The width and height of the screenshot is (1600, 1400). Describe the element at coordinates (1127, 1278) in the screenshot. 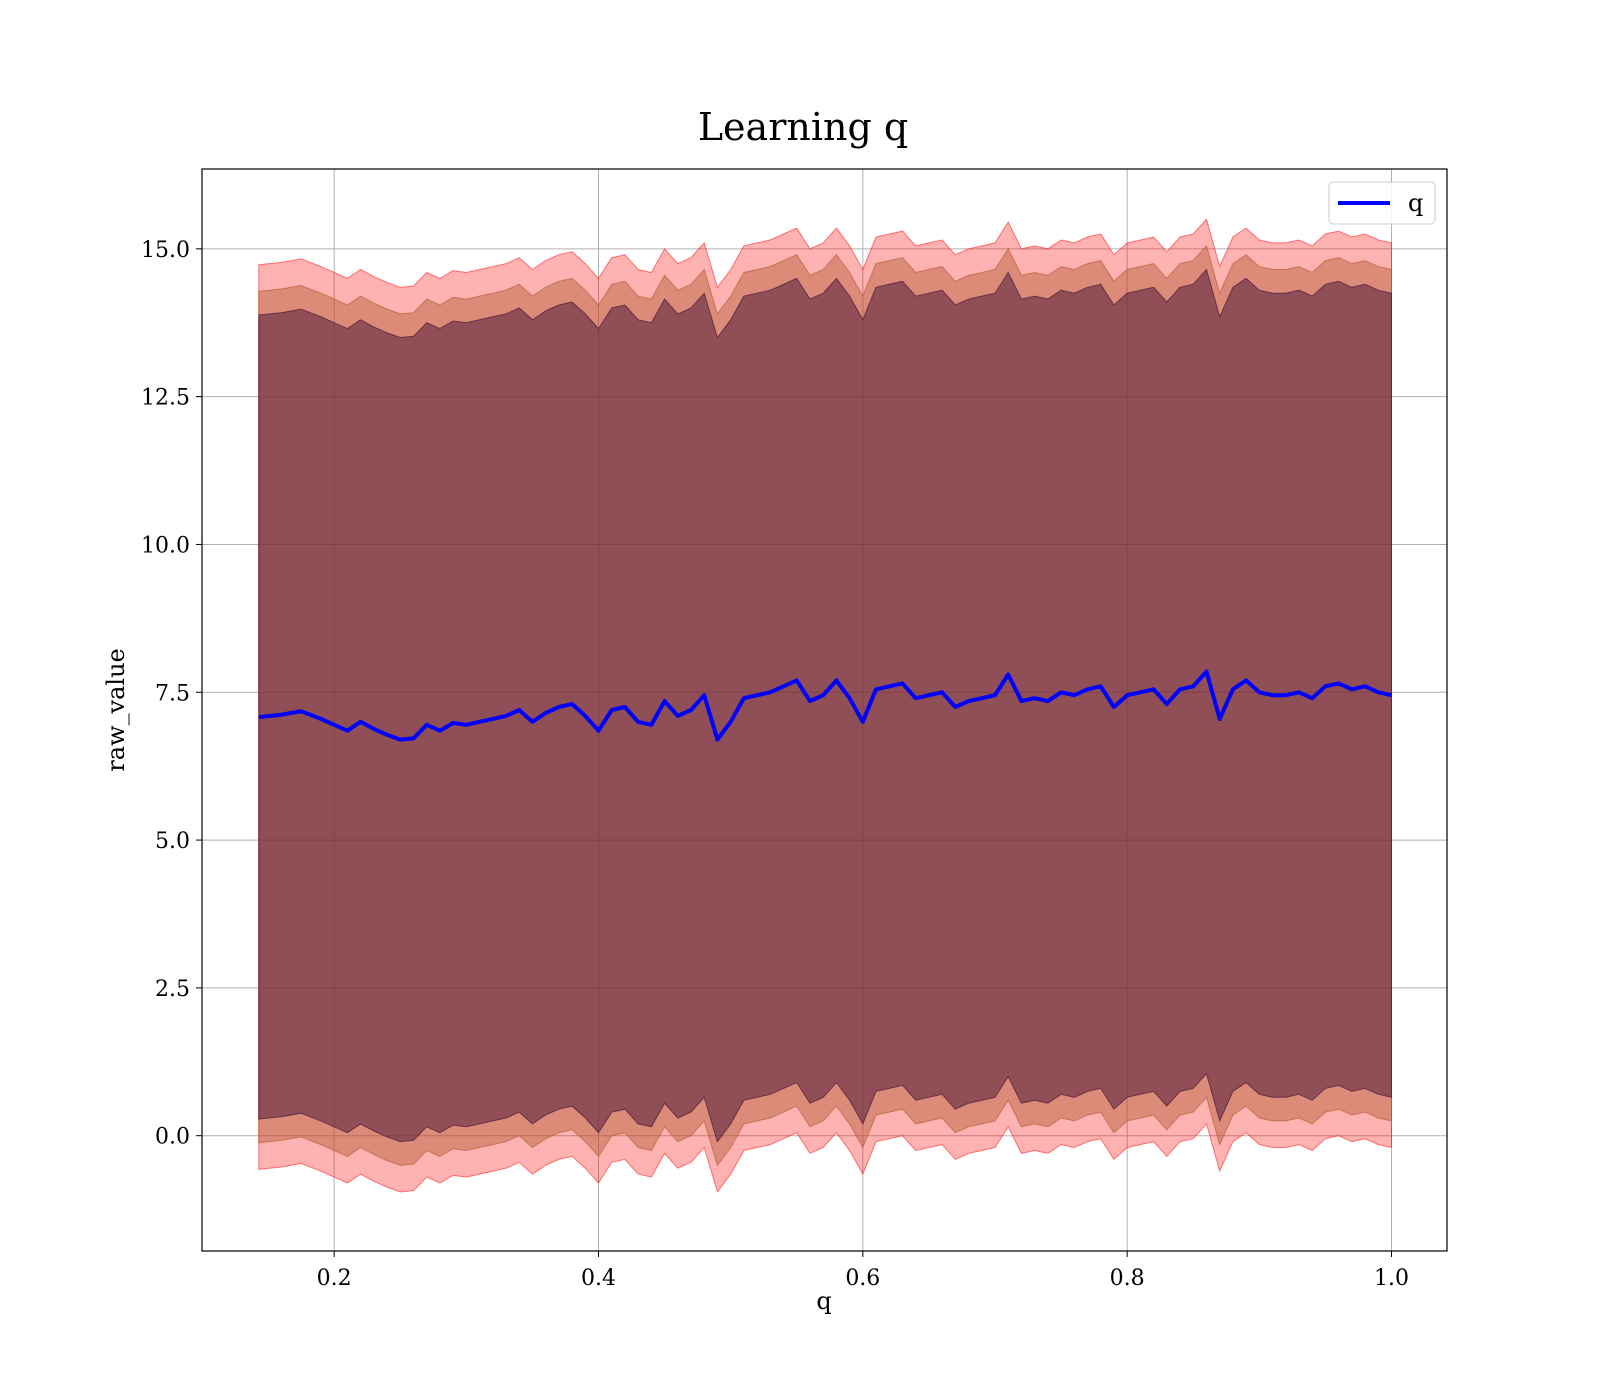

I see `x-tick-label: 0.8` at that location.